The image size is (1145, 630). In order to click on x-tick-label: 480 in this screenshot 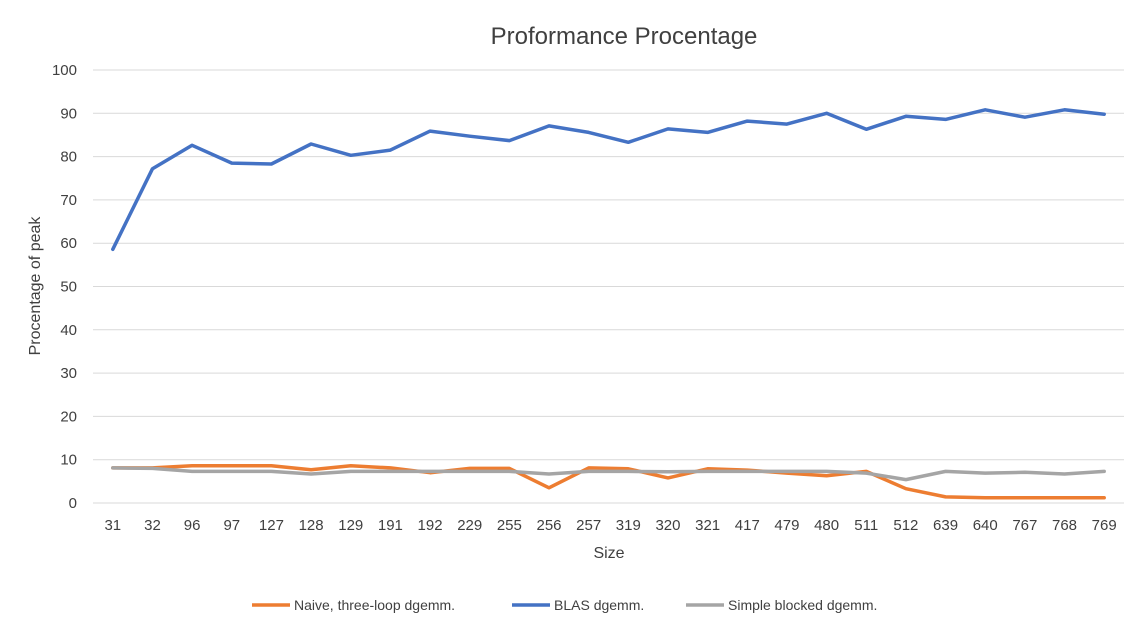, I will do `click(826, 525)`.